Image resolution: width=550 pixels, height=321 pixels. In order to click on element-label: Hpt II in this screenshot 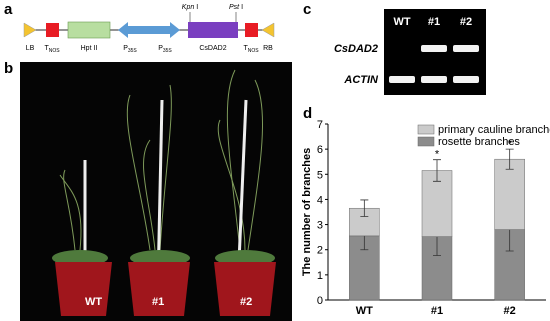, I will do `click(89, 48)`.